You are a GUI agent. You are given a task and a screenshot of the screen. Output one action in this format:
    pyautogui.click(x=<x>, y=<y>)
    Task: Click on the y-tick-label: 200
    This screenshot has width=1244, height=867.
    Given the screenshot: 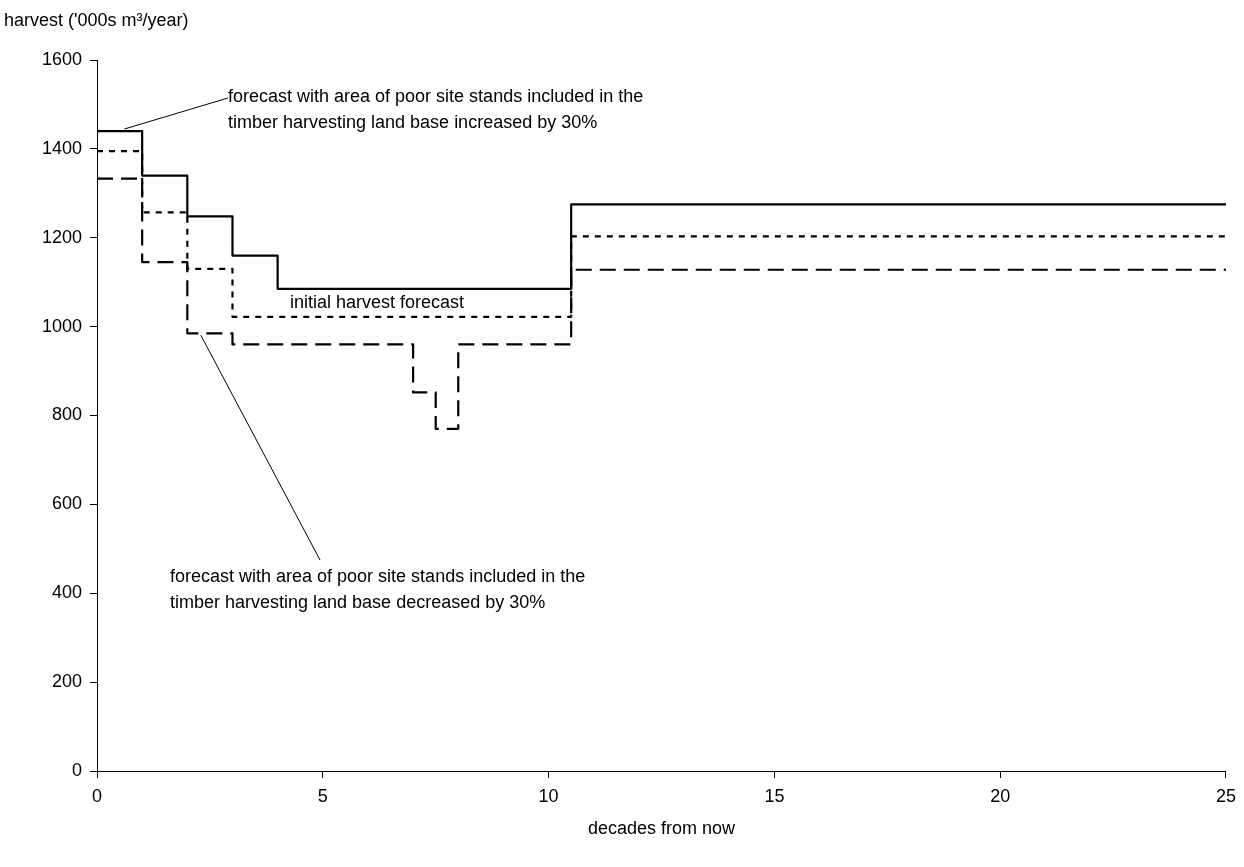 What is the action you would take?
    pyautogui.click(x=66, y=681)
    